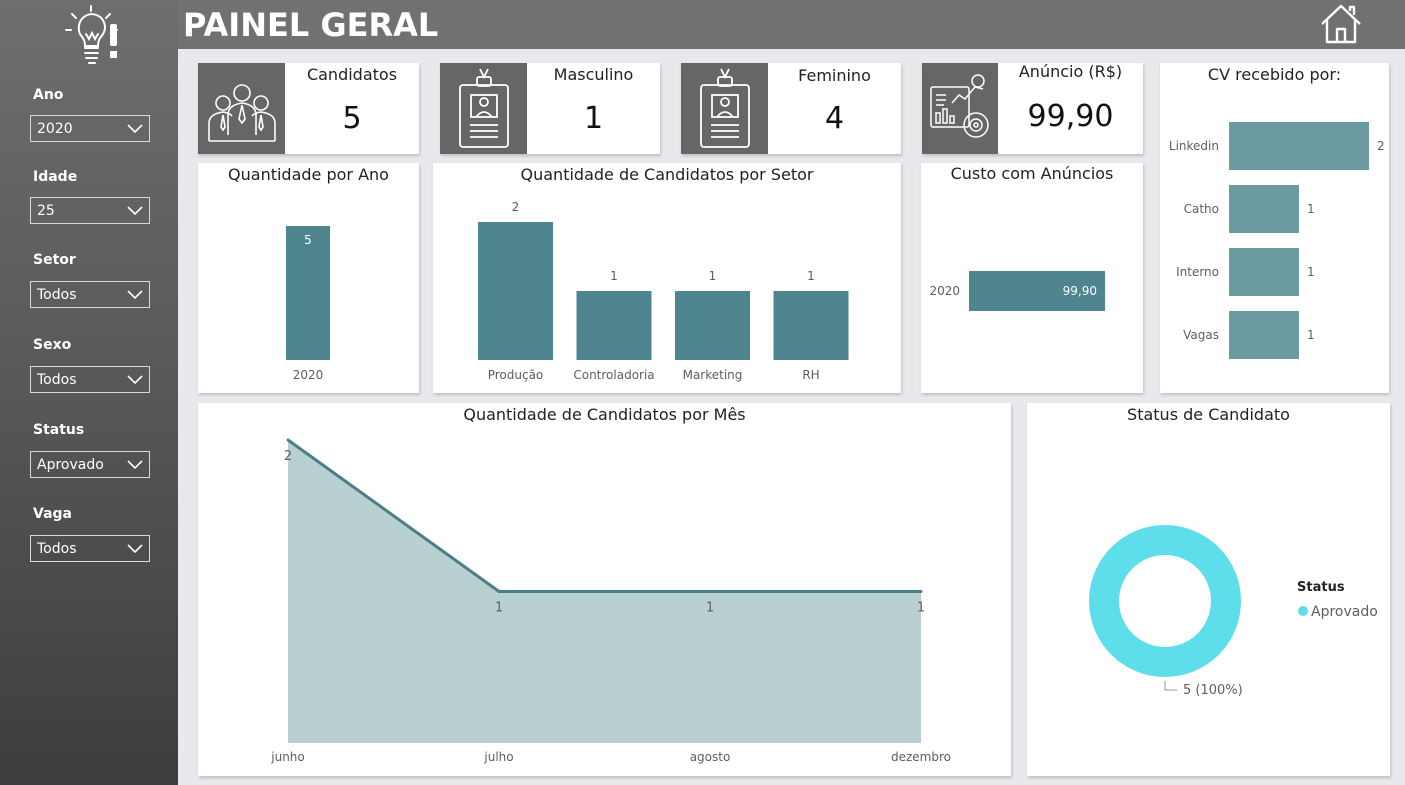 This screenshot has width=1405, height=785. What do you see at coordinates (713, 375) in the screenshot?
I see `category-label: Marketing` at bounding box center [713, 375].